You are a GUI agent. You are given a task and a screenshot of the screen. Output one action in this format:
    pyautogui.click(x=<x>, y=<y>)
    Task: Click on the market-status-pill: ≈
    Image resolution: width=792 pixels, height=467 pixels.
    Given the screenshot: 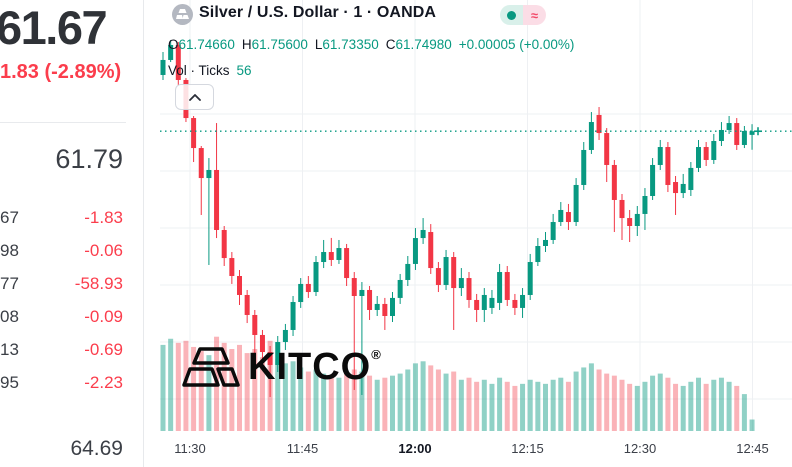 What is the action you would take?
    pyautogui.click(x=523, y=15)
    